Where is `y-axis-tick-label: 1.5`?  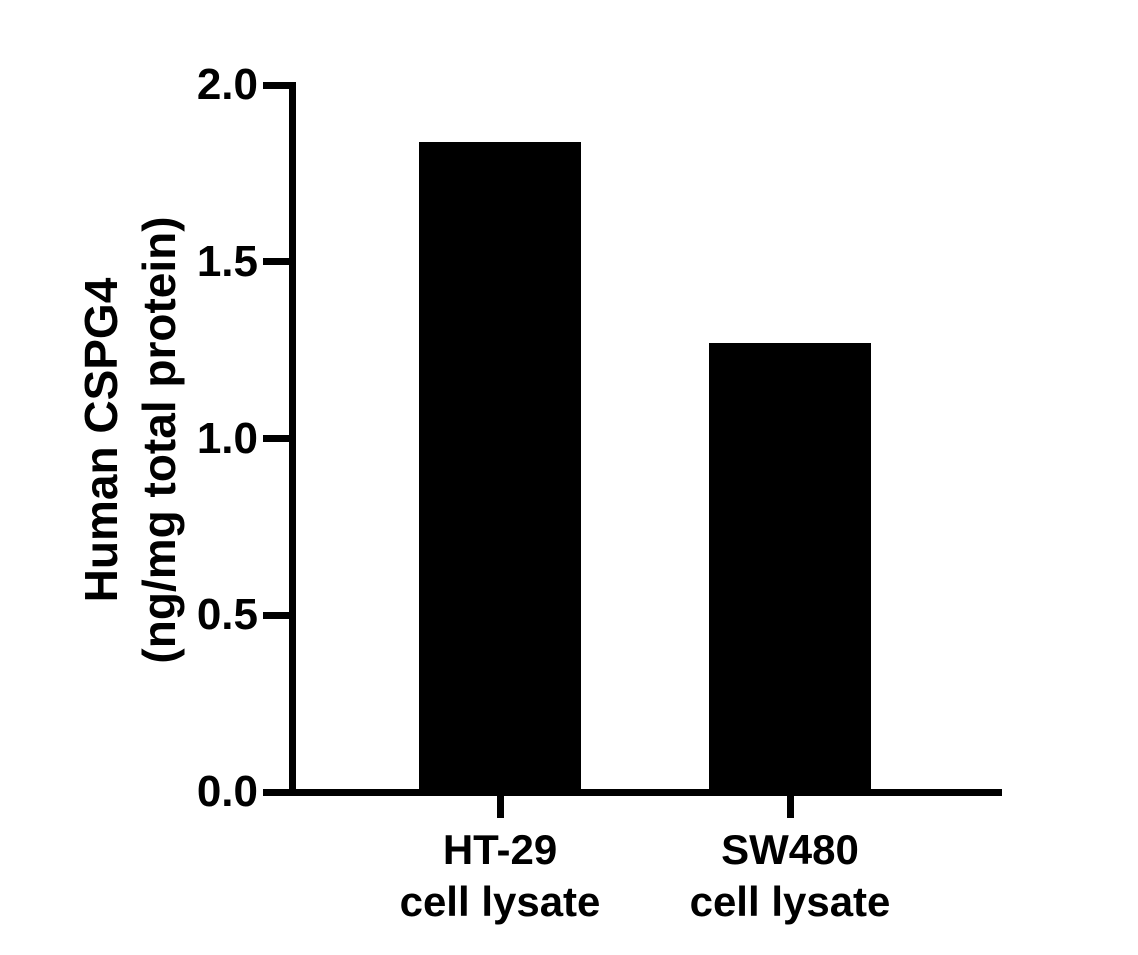
y-axis-tick-label: 1.5 is located at coordinates (227, 261).